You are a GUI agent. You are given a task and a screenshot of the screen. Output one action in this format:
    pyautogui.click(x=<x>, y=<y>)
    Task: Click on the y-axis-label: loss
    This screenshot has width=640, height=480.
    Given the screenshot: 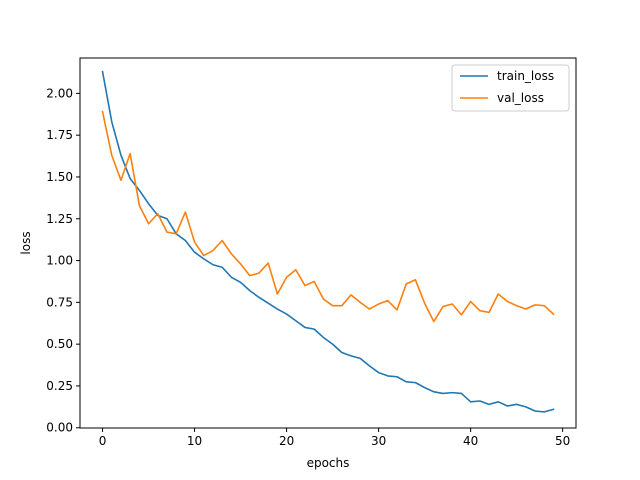 What is the action you would take?
    pyautogui.click(x=26, y=242)
    